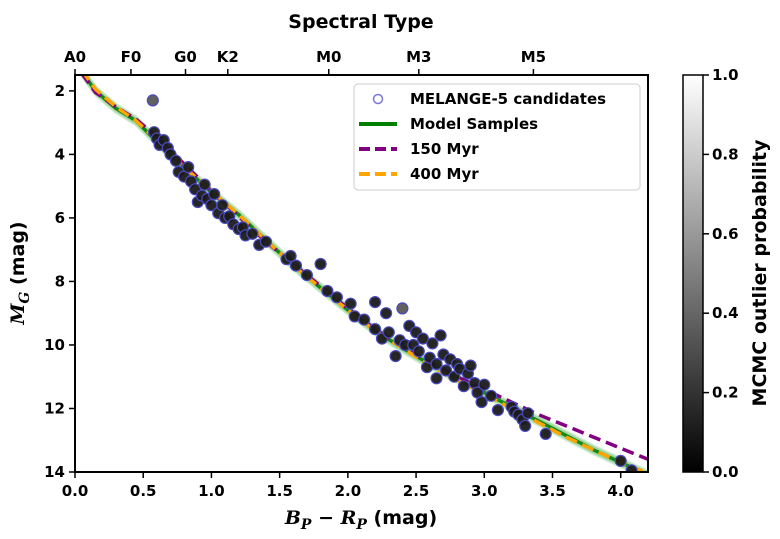  Describe the element at coordinates (552, 491) in the screenshot. I see `x-tick-label: 3.5` at that location.